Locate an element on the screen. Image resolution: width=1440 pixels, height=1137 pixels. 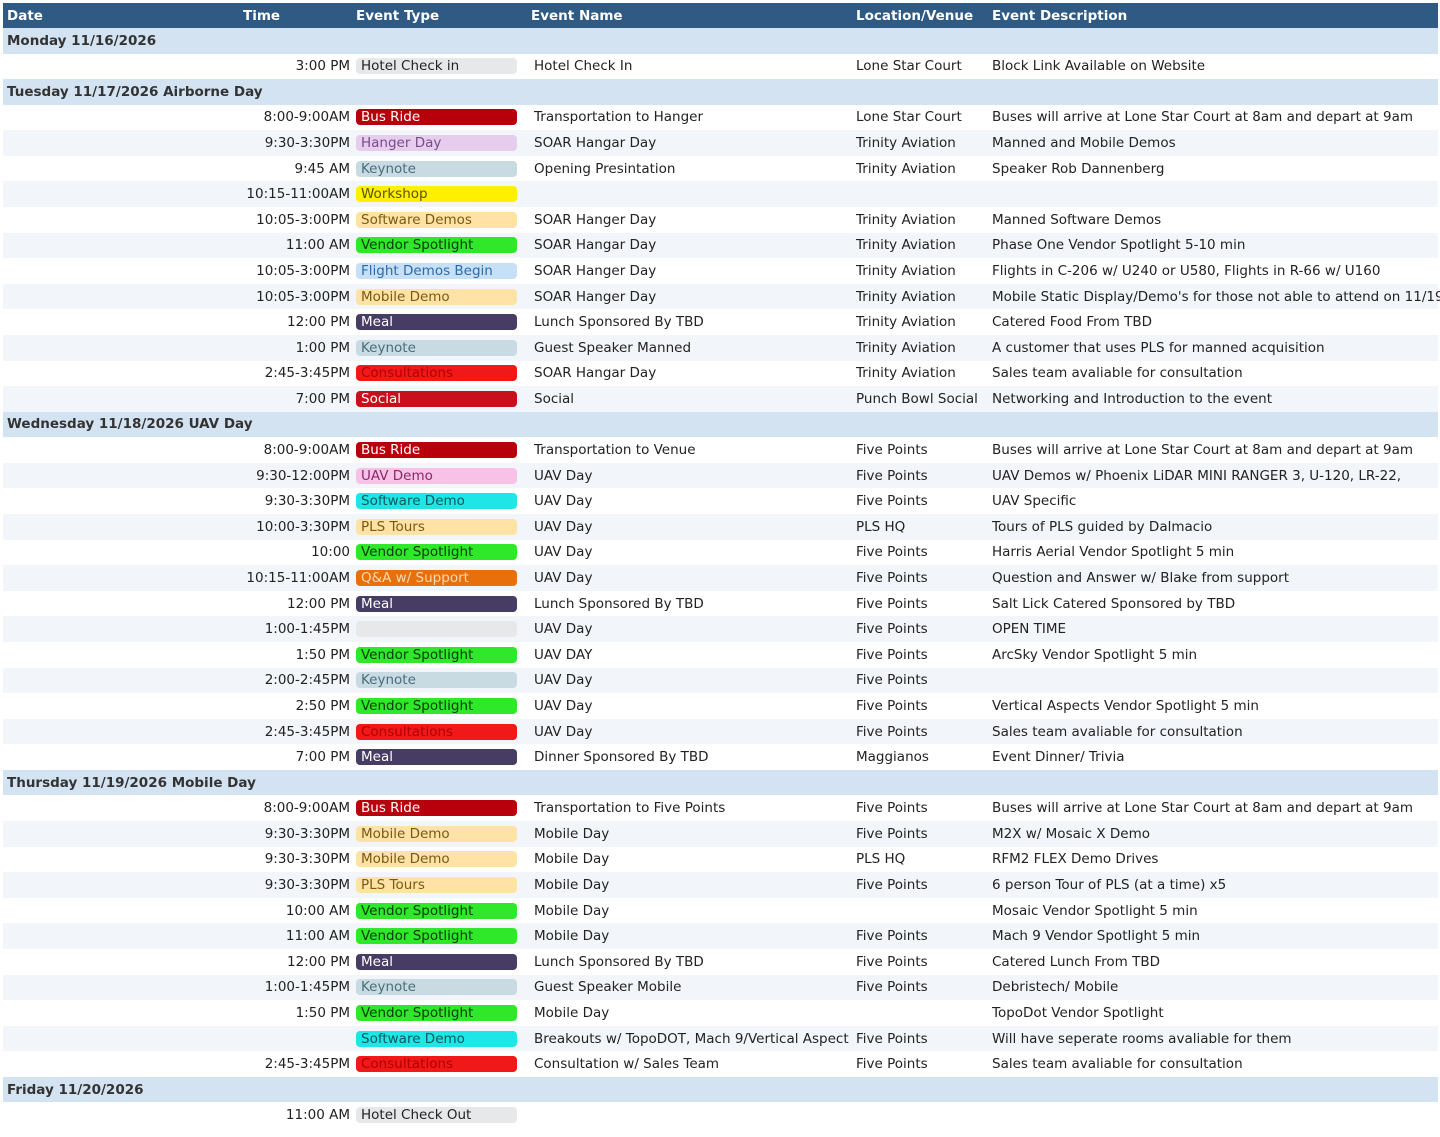
cell-event-name: Dinner Sponsored By TBD is located at coordinates (621, 757).